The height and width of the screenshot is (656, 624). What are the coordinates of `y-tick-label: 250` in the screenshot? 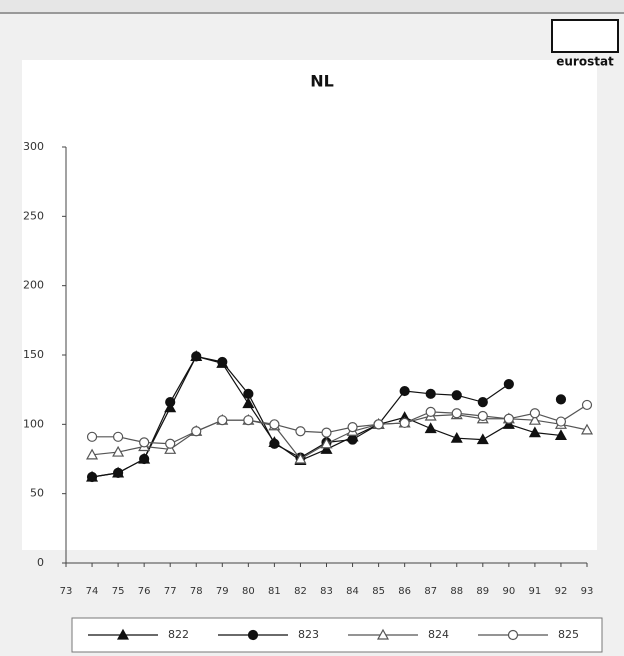 It's located at (33, 215).